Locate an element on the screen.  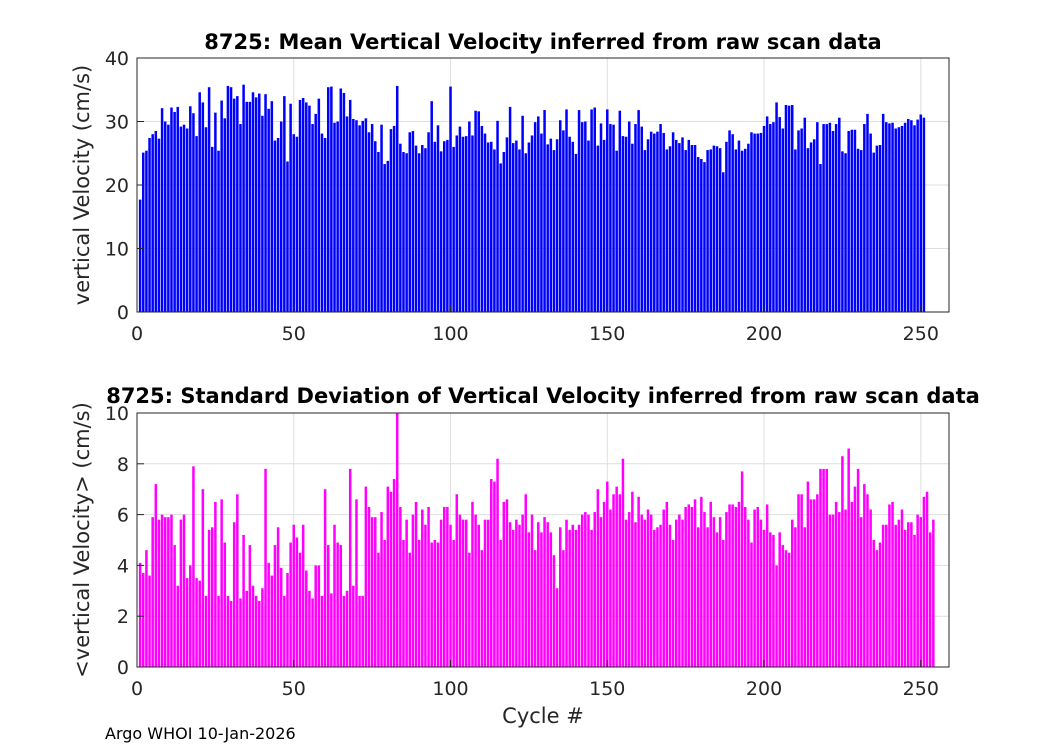
mean-plot-ylabel: vertical Velocity (cm/s) is located at coordinates (82, 185).